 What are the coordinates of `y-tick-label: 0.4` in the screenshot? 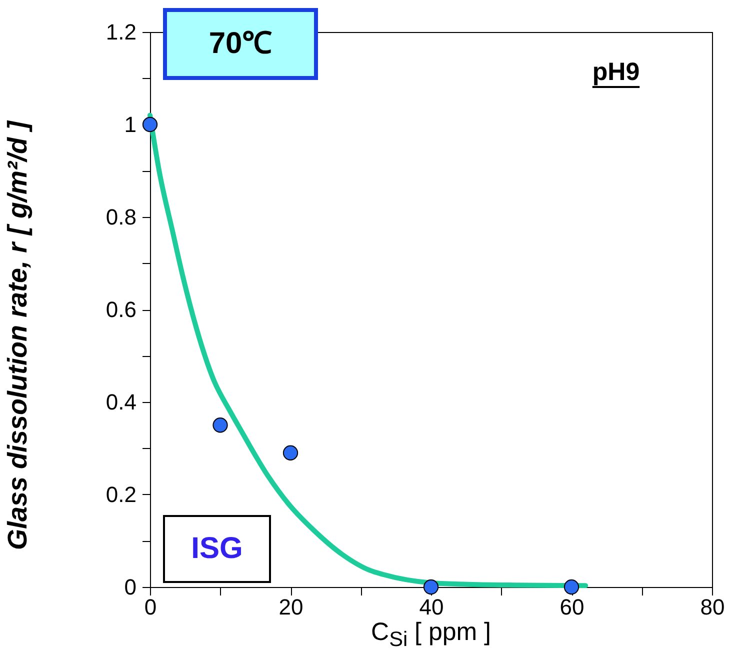 It's located at (121, 402).